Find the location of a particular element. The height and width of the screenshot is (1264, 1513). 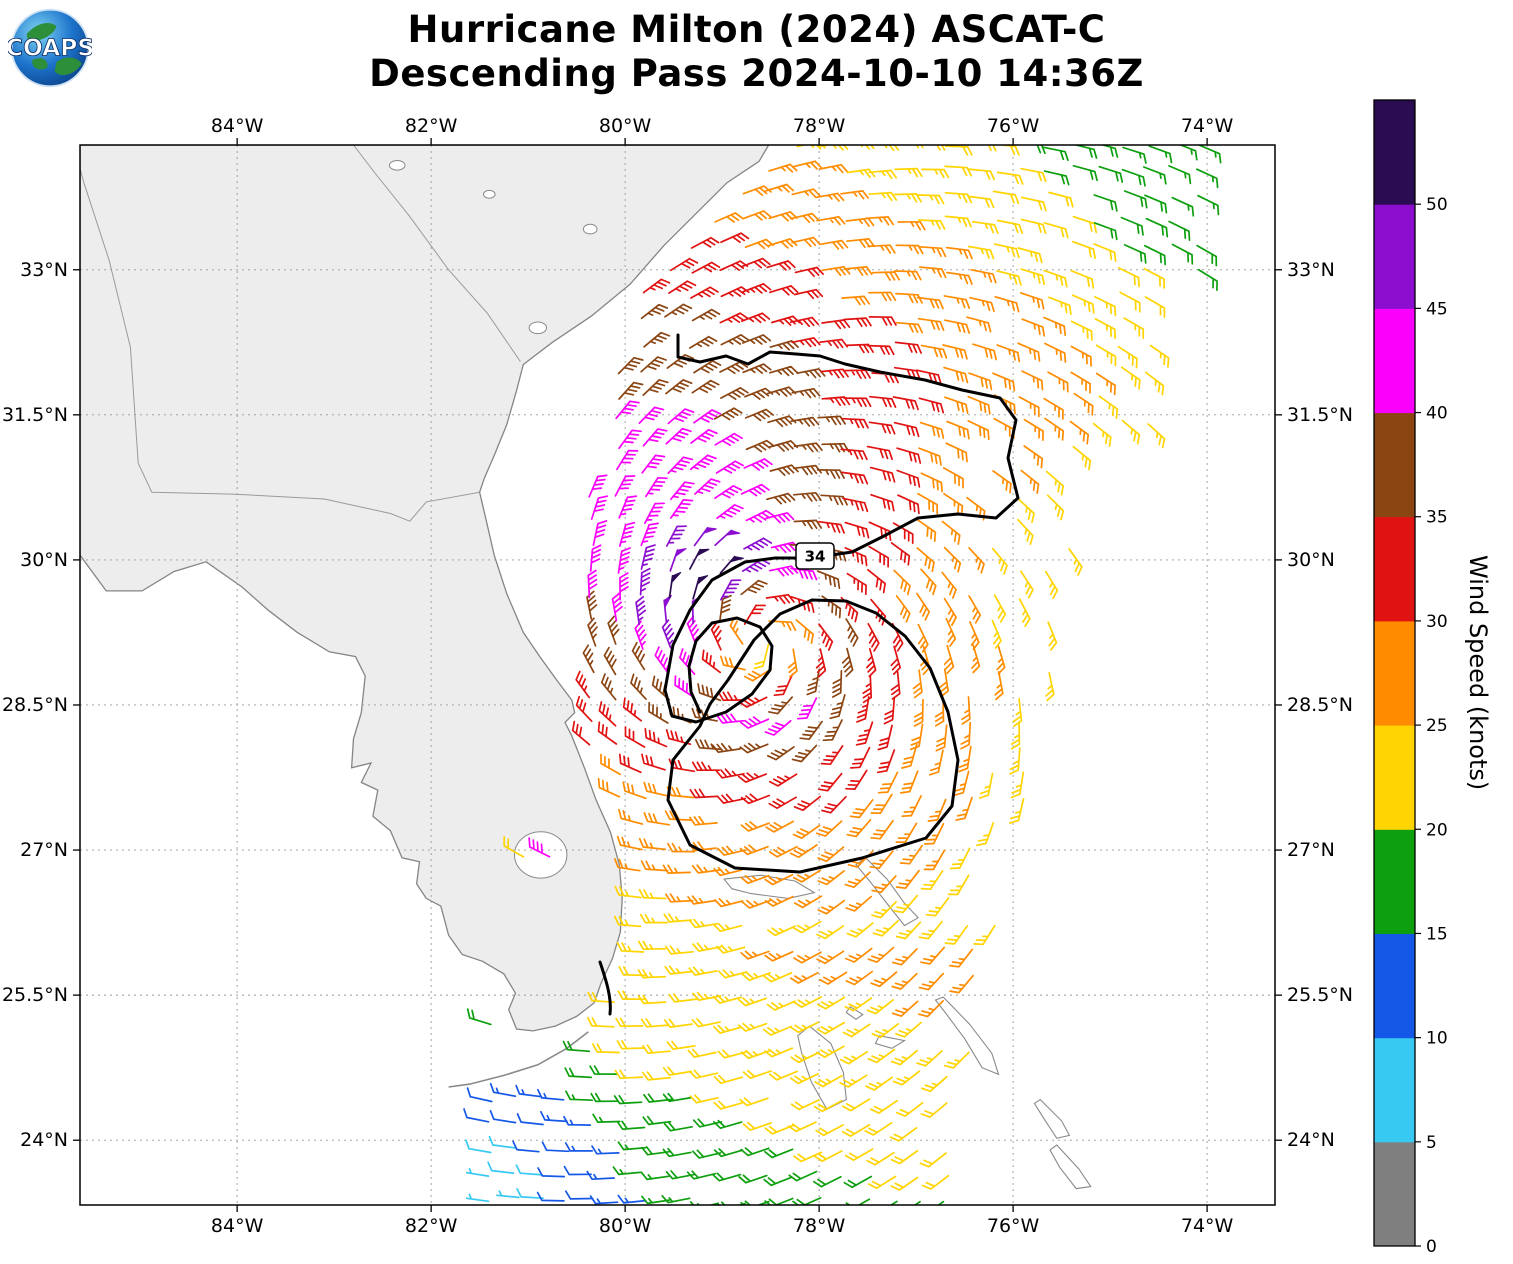

wind-barb-pennant is located at coordinates (732, 532).